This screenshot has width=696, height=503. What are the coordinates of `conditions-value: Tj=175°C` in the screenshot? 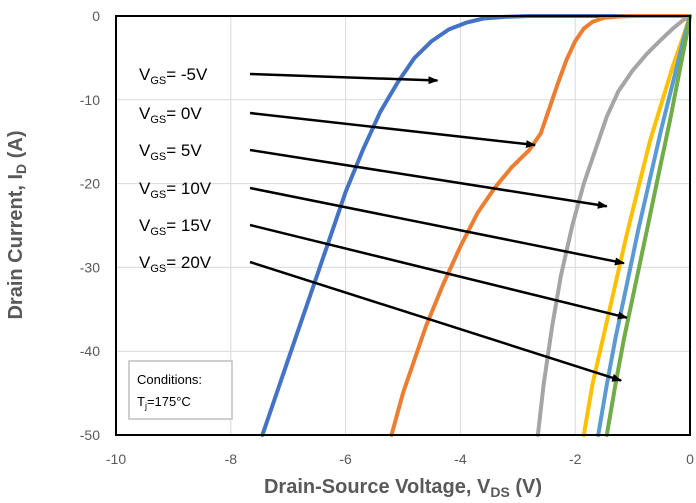 It's located at (164, 402).